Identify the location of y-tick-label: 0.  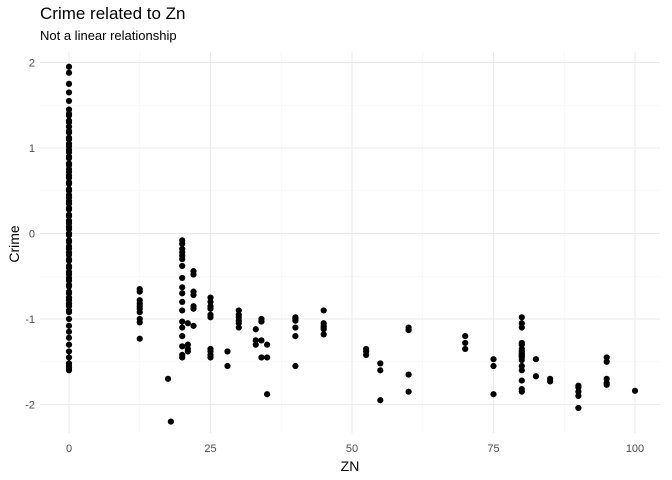
(32, 235).